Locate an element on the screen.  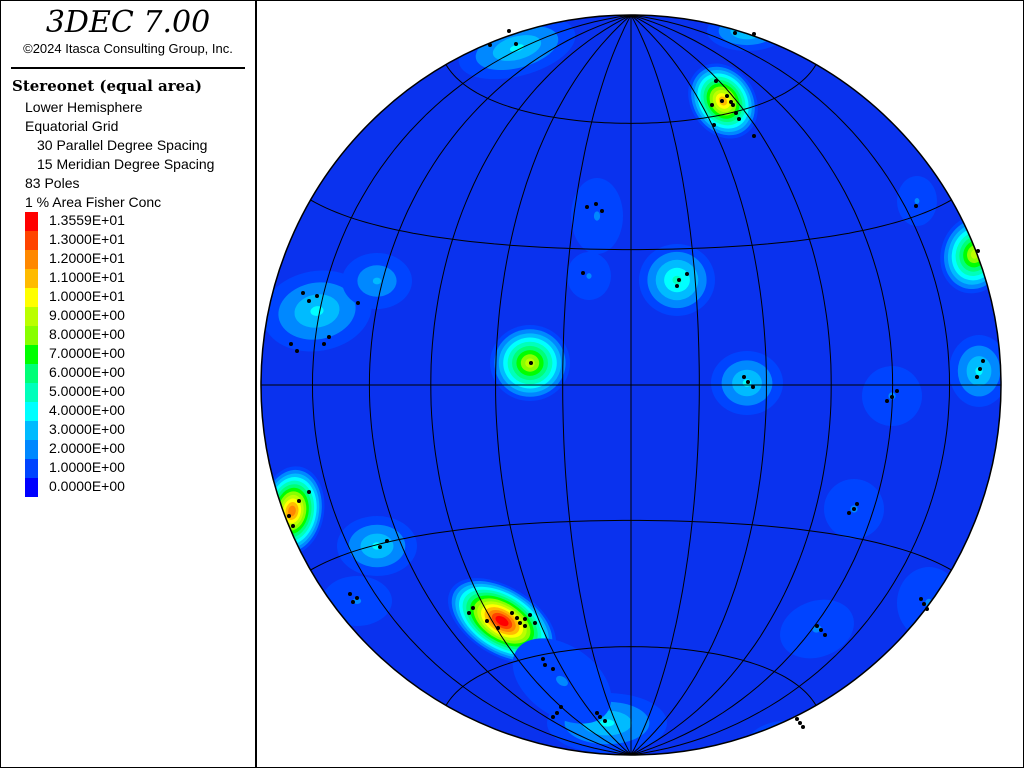
hemisphere-label: Lower Hemisphere is located at coordinates (84, 107).